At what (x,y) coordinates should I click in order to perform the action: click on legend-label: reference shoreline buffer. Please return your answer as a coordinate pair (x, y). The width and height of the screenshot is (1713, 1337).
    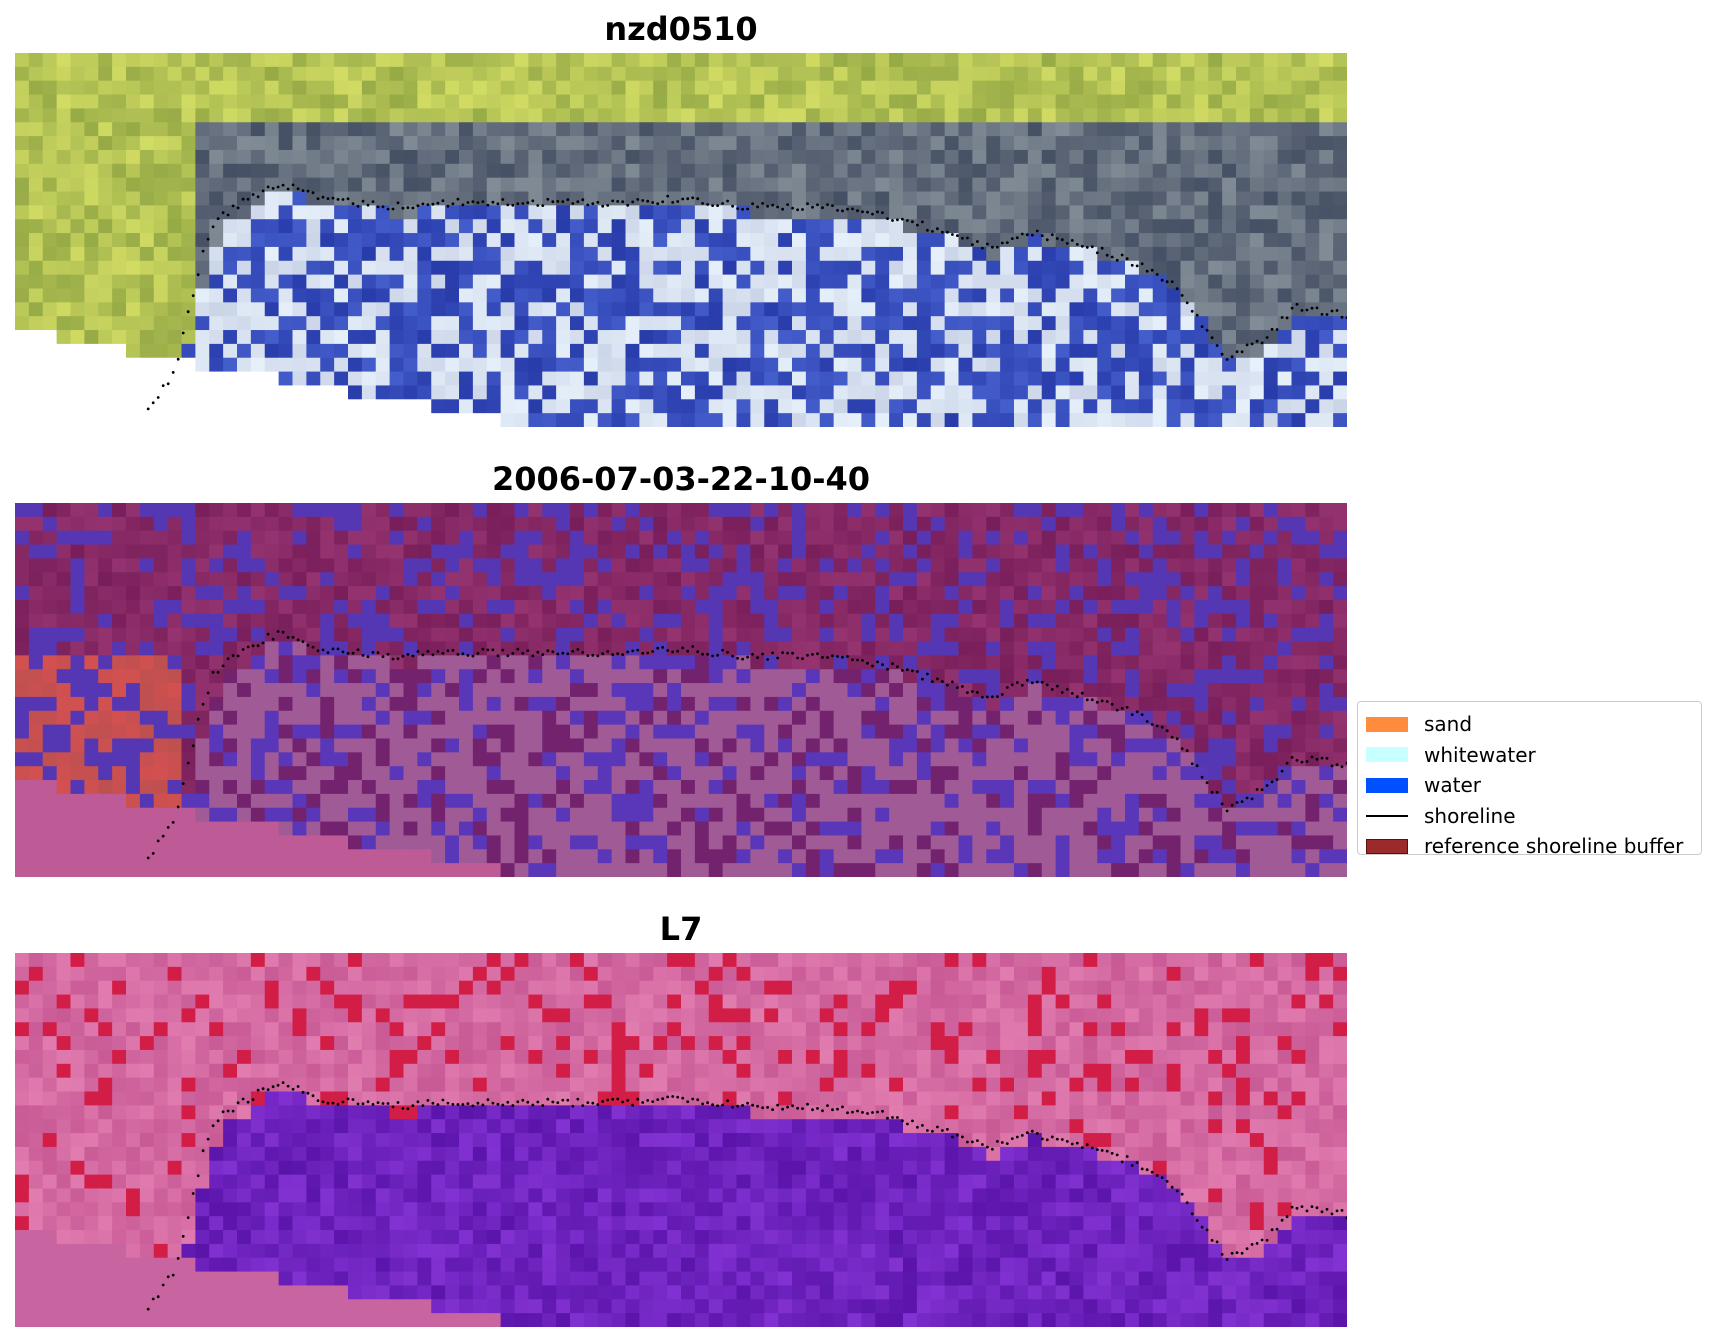
    Looking at the image, I should click on (1554, 846).